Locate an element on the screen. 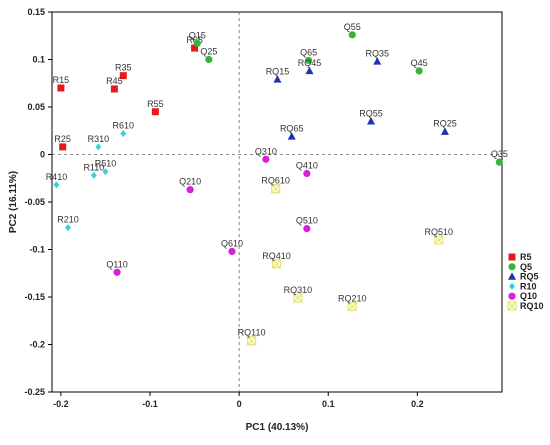  point-label-rq15: RQ15 is located at coordinates (278, 71).